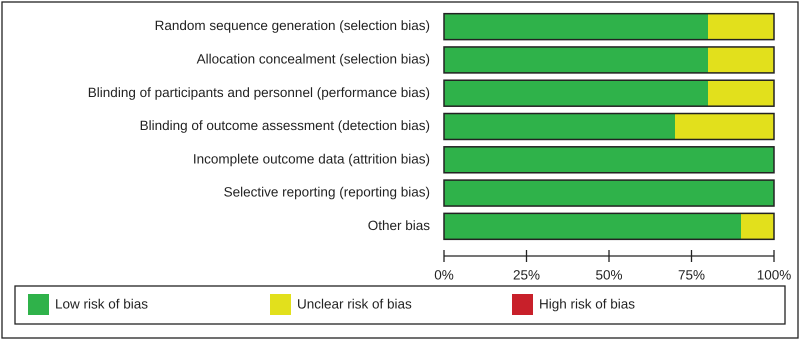  I want to click on y-tick-label: Incomplete outcome data (attrition bias), so click(311, 158).